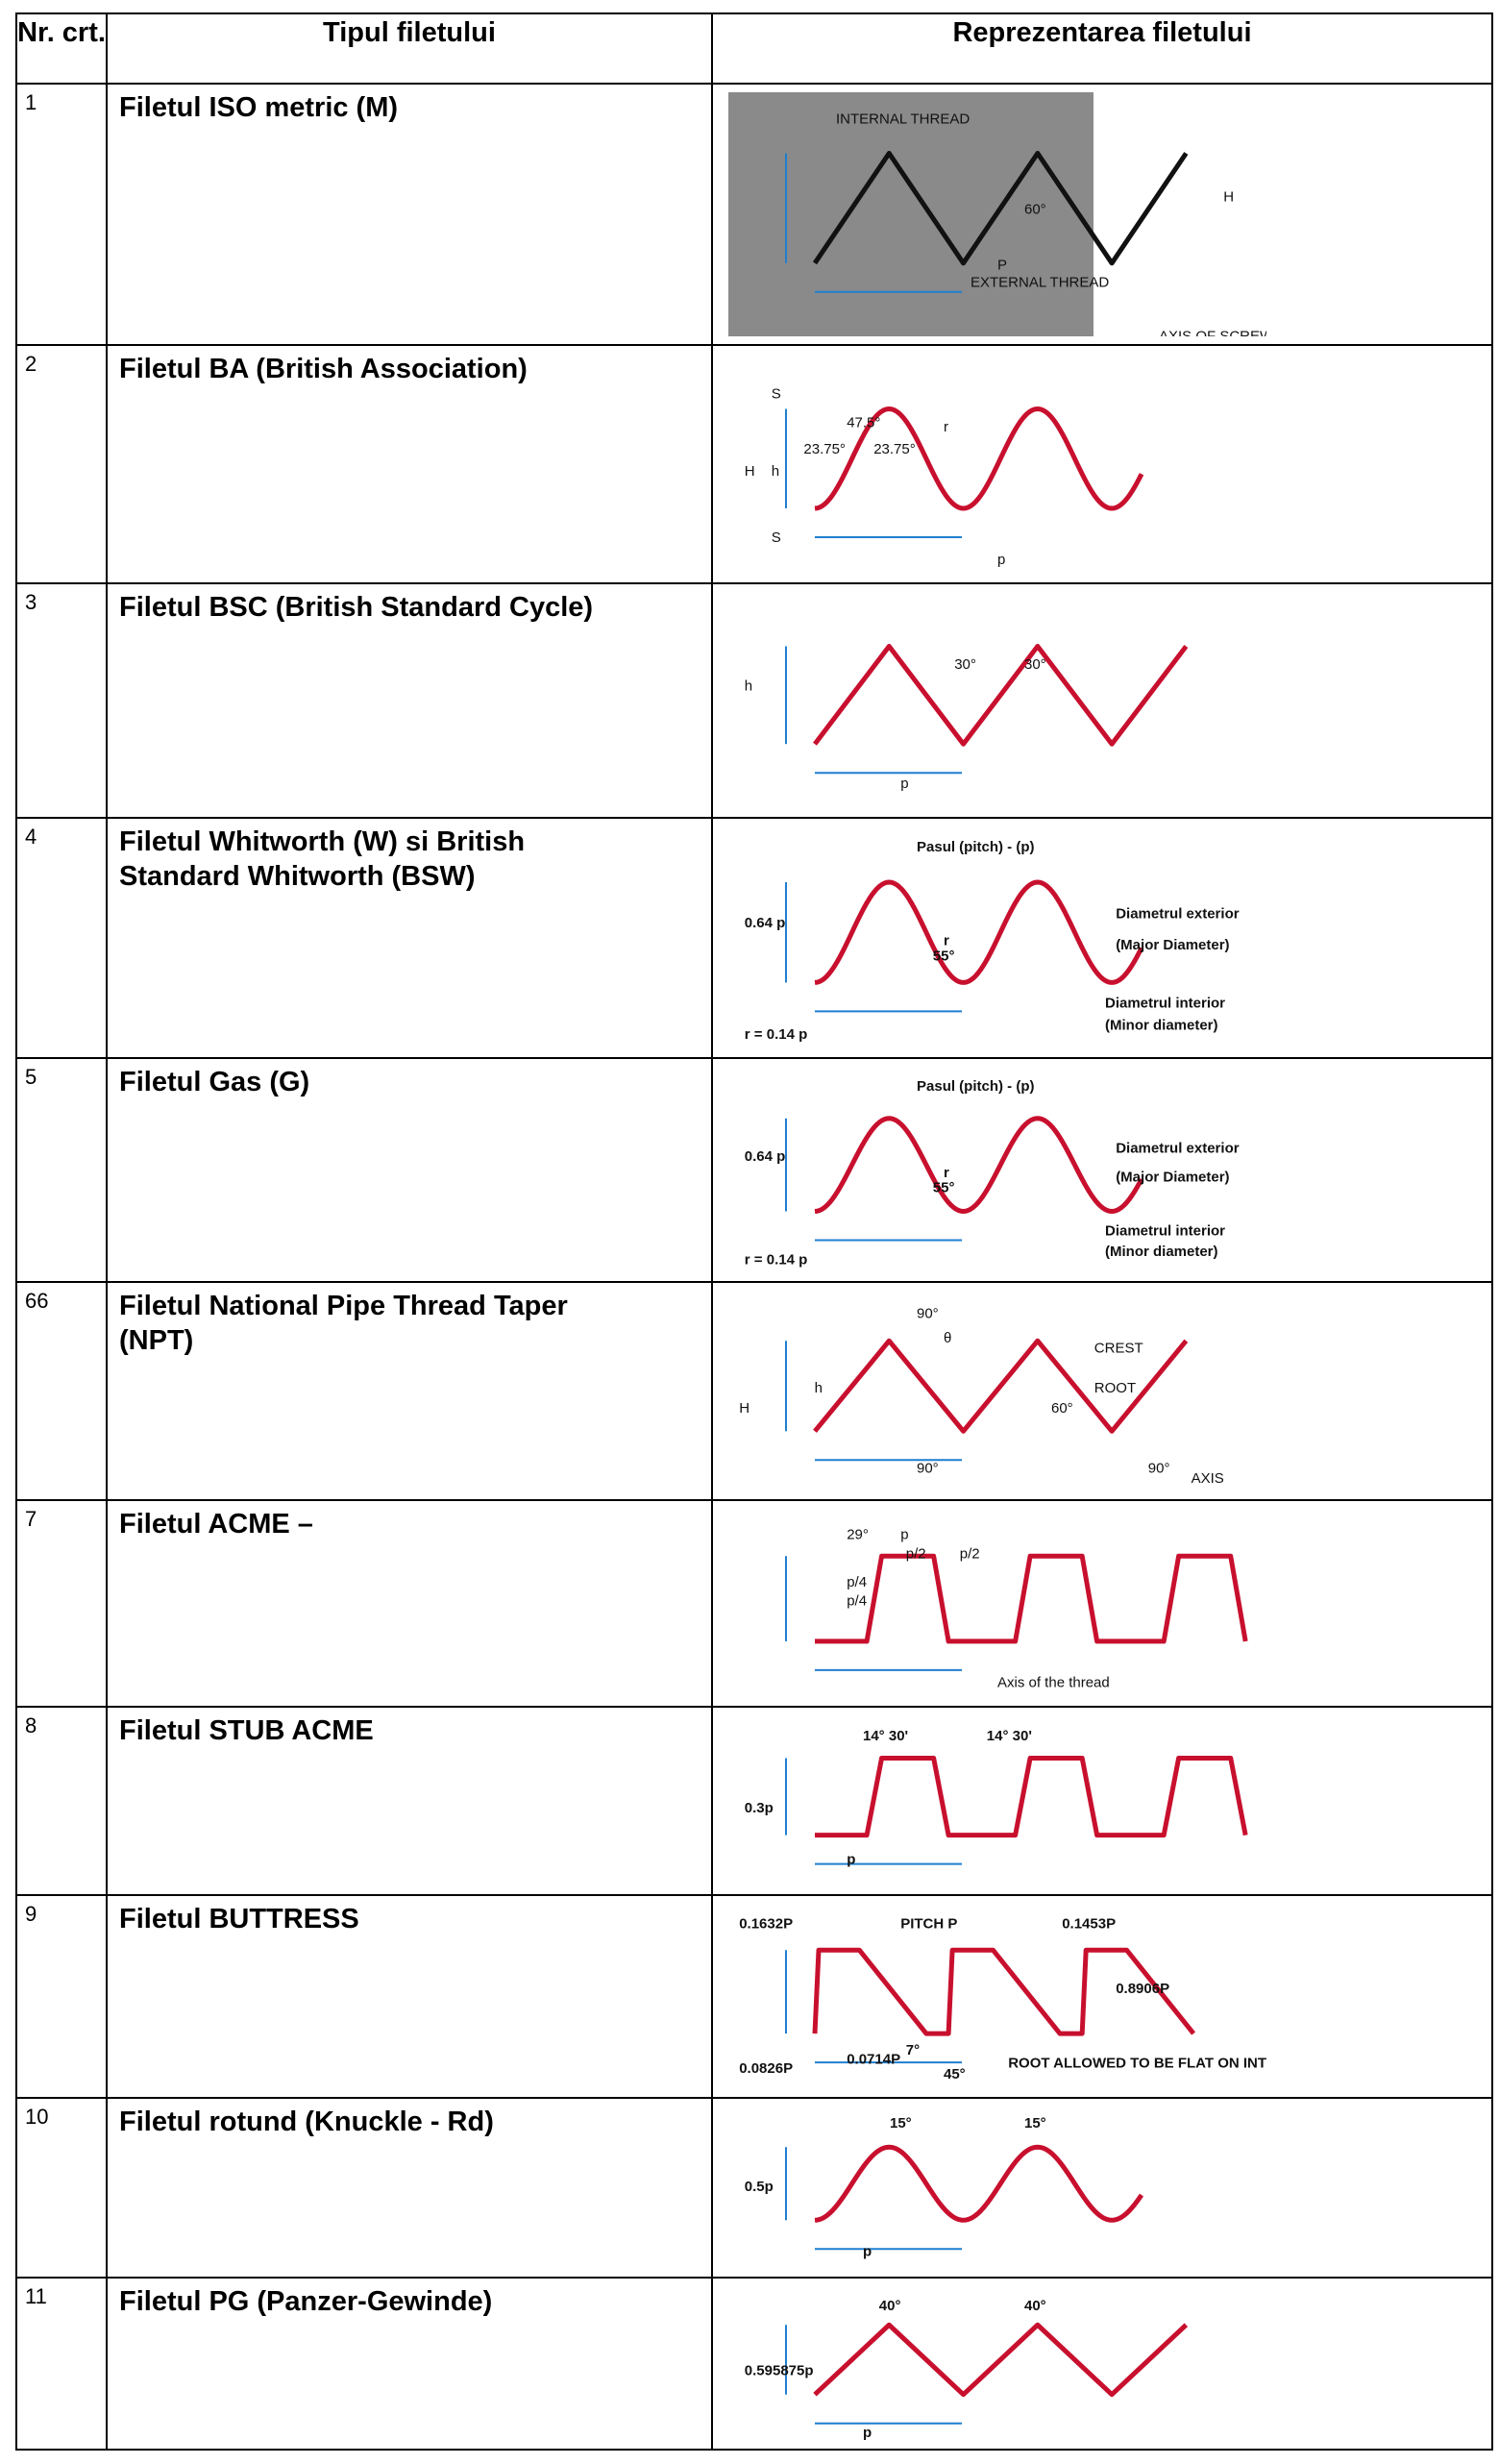  Describe the element at coordinates (239, 1919) in the screenshot. I see `thread-name: Filetul BUTTRESS` at that location.